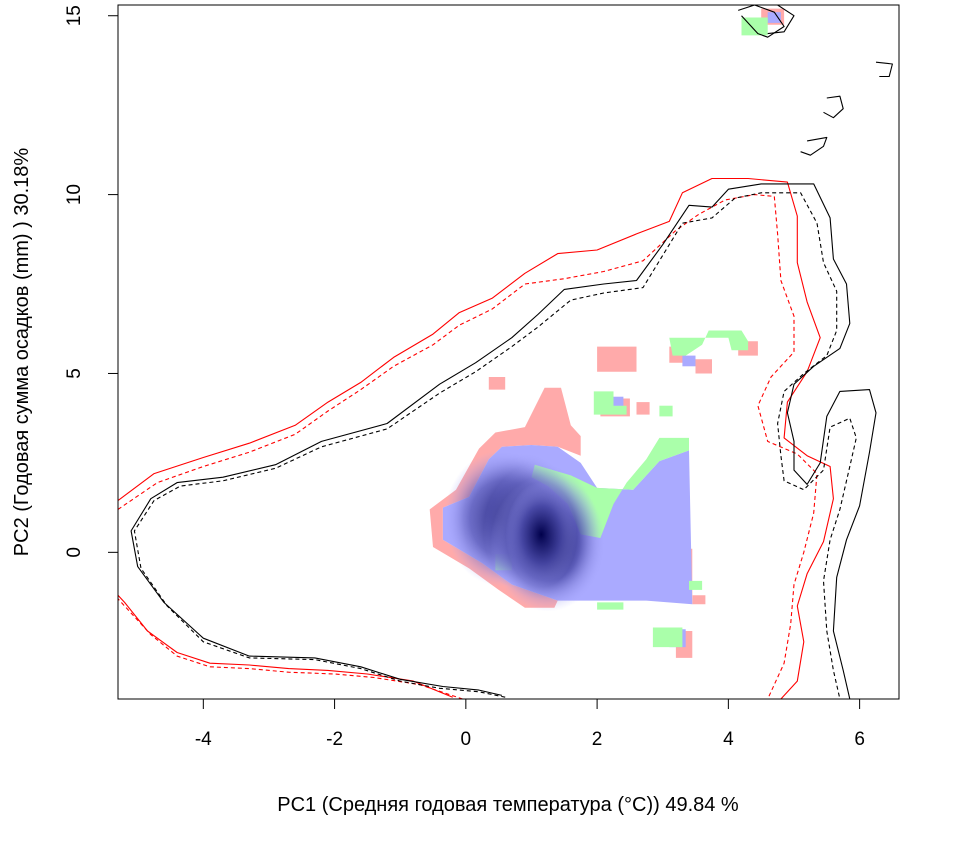 This screenshot has height=846, width=960. I want to click on x-tick-label-1: -2, so click(334, 739).